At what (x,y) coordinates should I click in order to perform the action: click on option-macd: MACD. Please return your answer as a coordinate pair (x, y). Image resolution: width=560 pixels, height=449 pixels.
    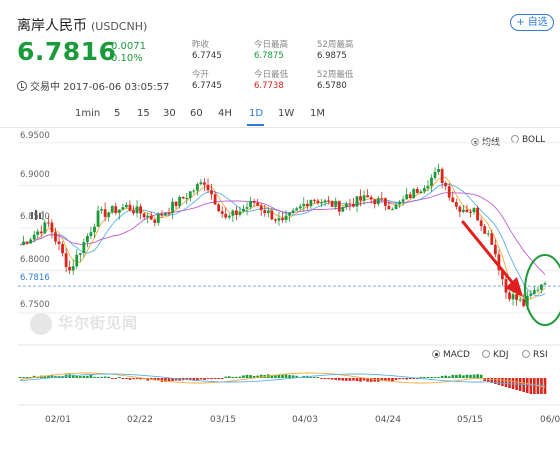
    Looking at the image, I should click on (451, 355).